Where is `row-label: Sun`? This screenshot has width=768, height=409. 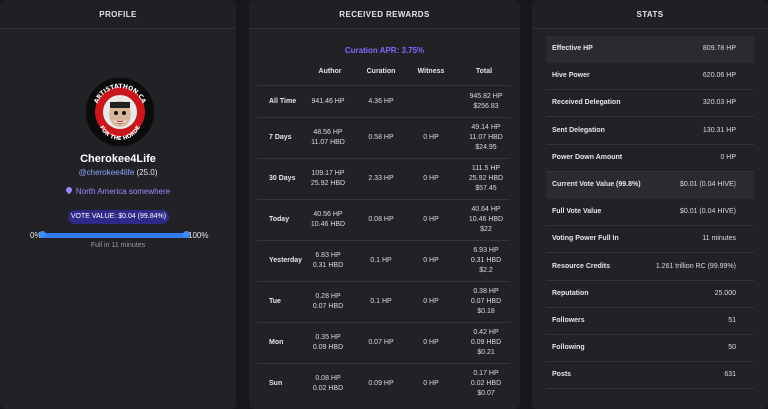
row-label: Sun is located at coordinates (295, 384).